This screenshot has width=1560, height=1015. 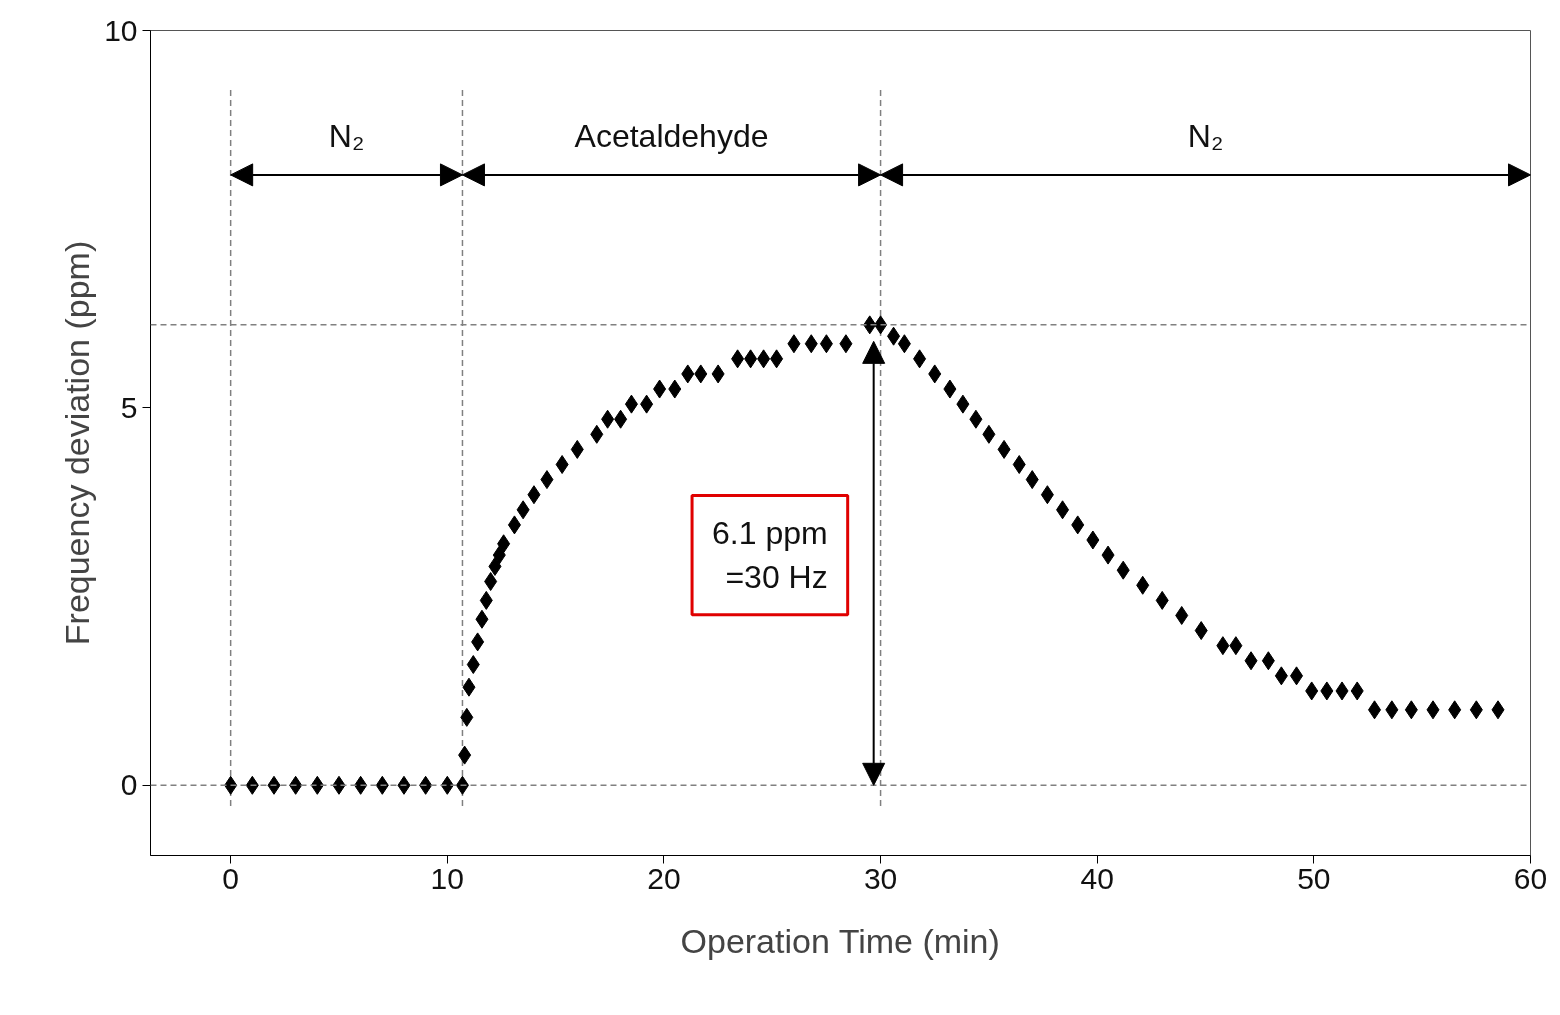 I want to click on x-tick-label: 40, so click(x=1097, y=878).